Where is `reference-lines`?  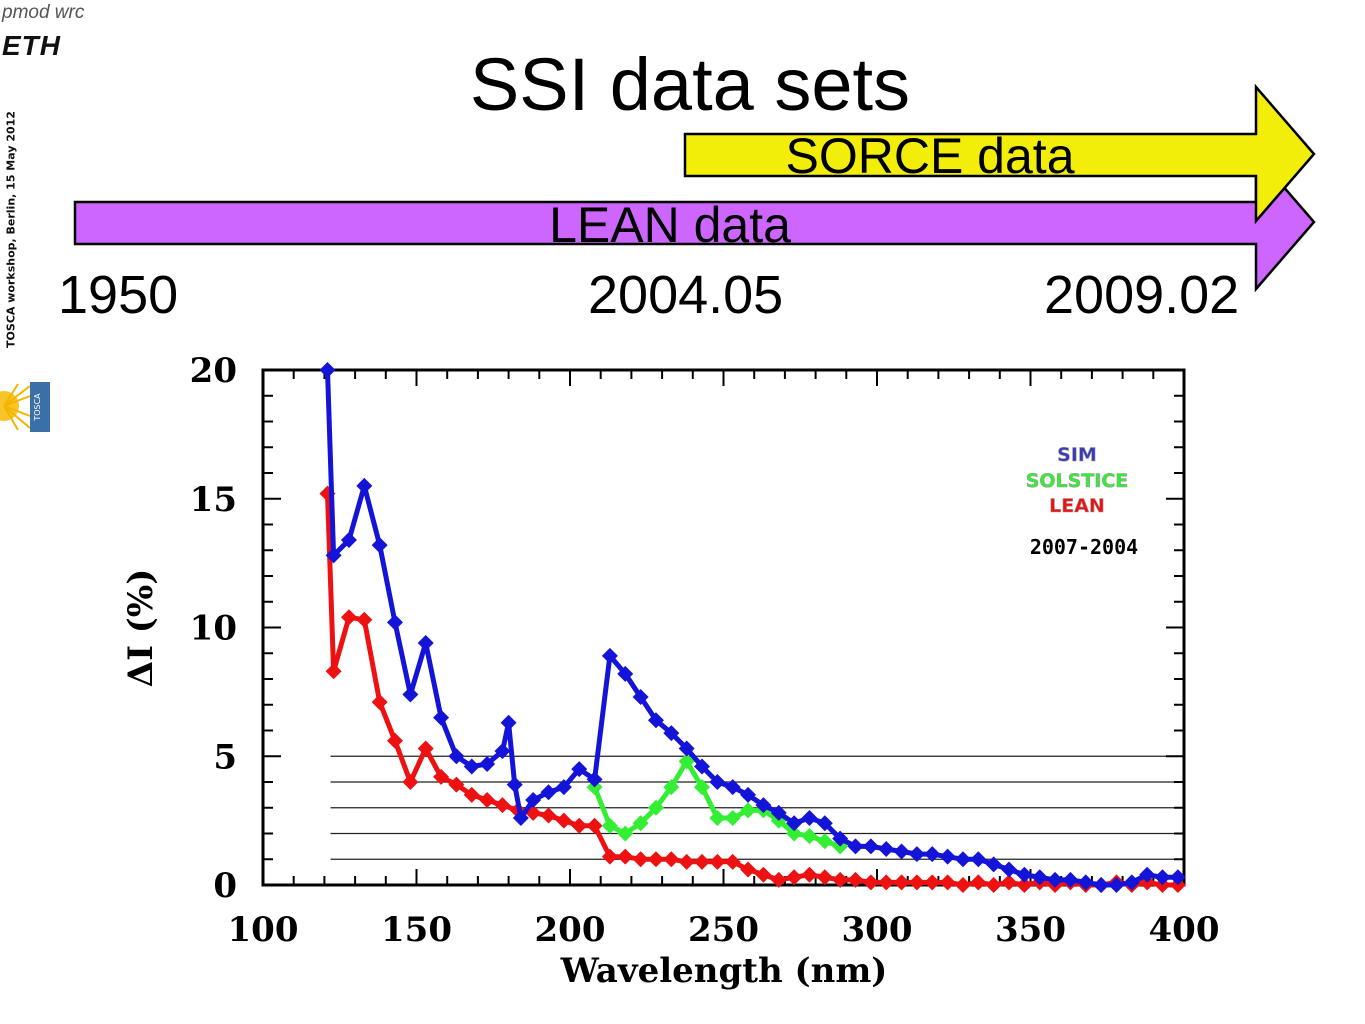
reference-lines is located at coordinates (757, 807).